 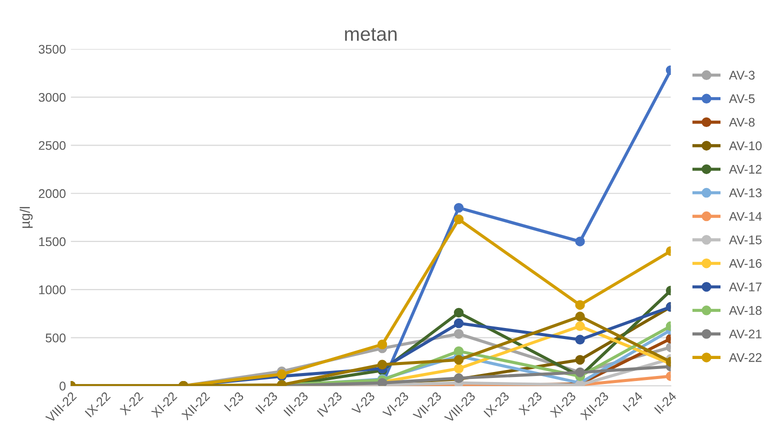 What do you see at coordinates (745, 169) in the screenshot?
I see `legend-label: AV-12` at bounding box center [745, 169].